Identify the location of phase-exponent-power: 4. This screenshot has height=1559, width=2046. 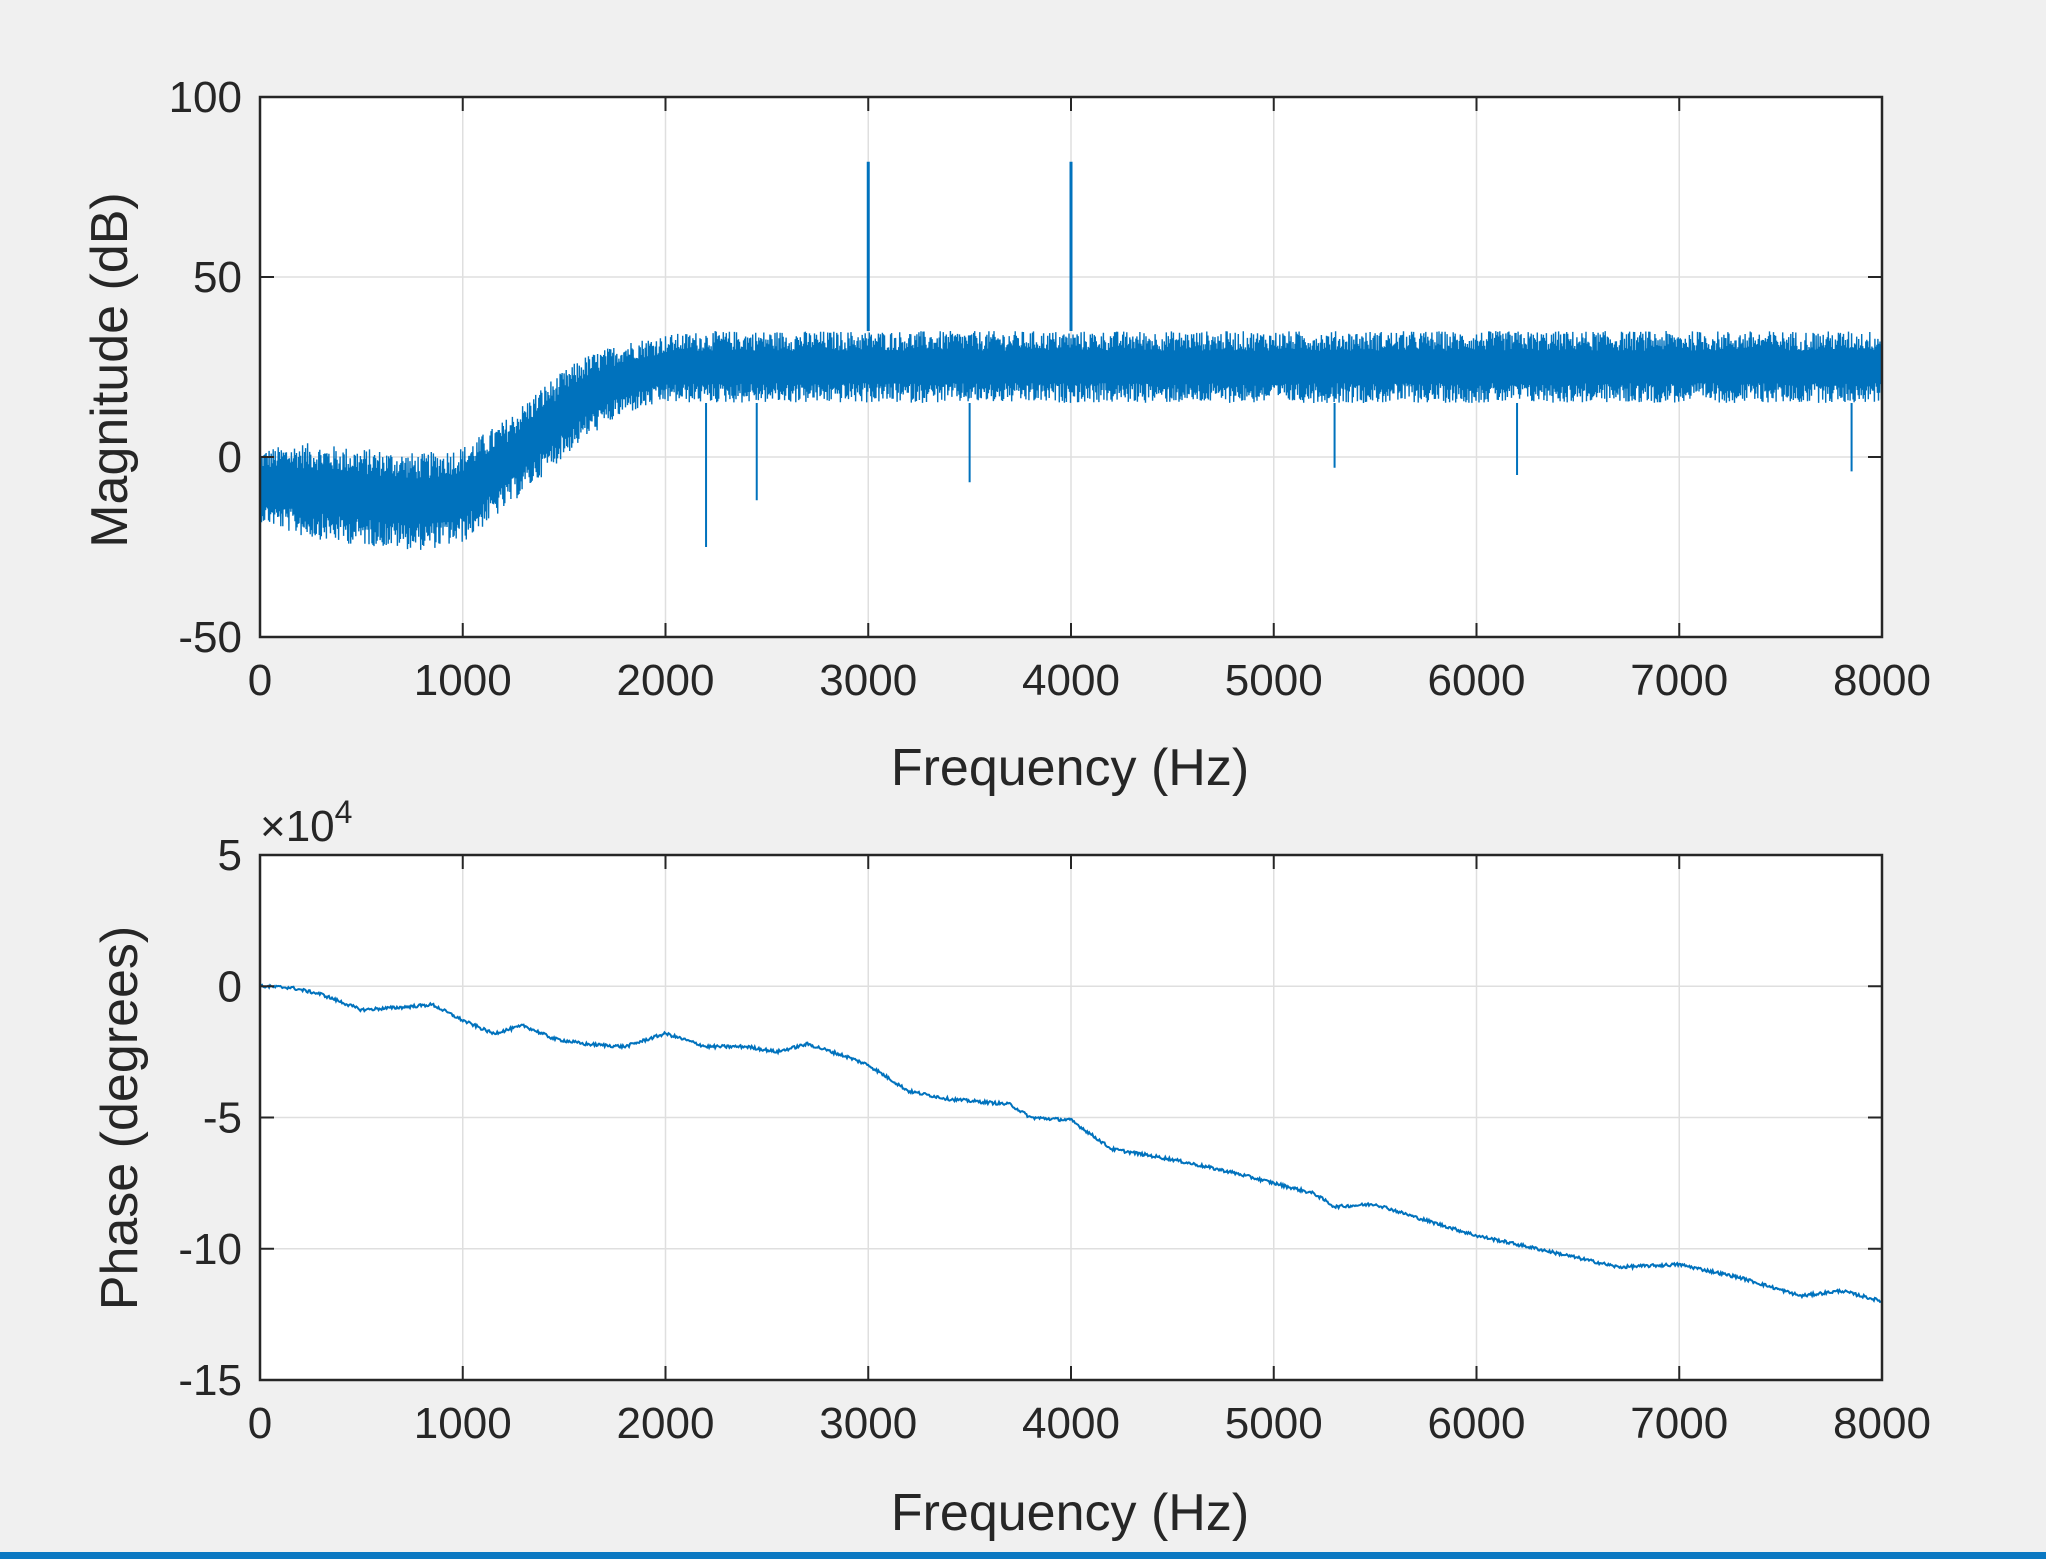
(344, 812).